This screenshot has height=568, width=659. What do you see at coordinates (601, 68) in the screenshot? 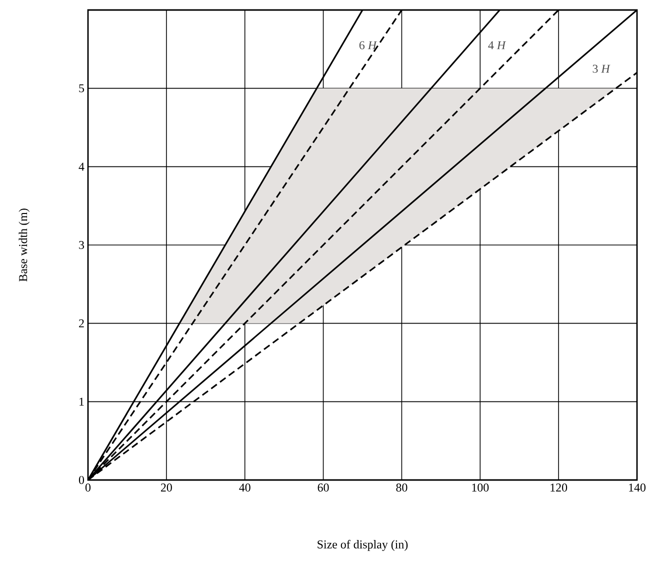
I see `annotation: 3 H` at bounding box center [601, 68].